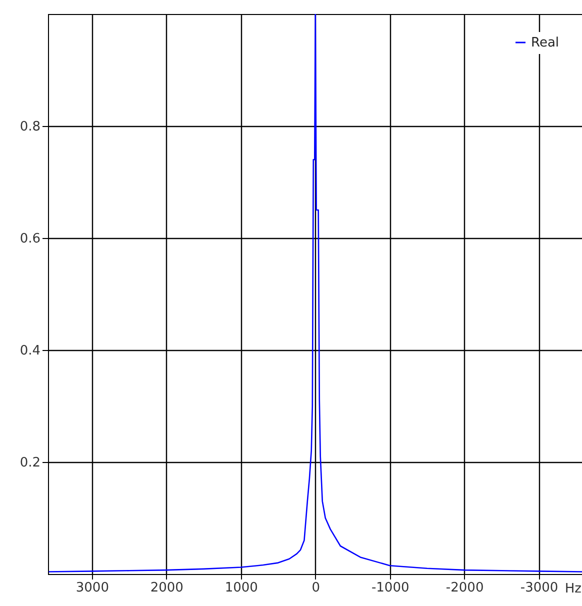 The width and height of the screenshot is (582, 606). I want to click on y-tick-label: 0.8, so click(30, 127).